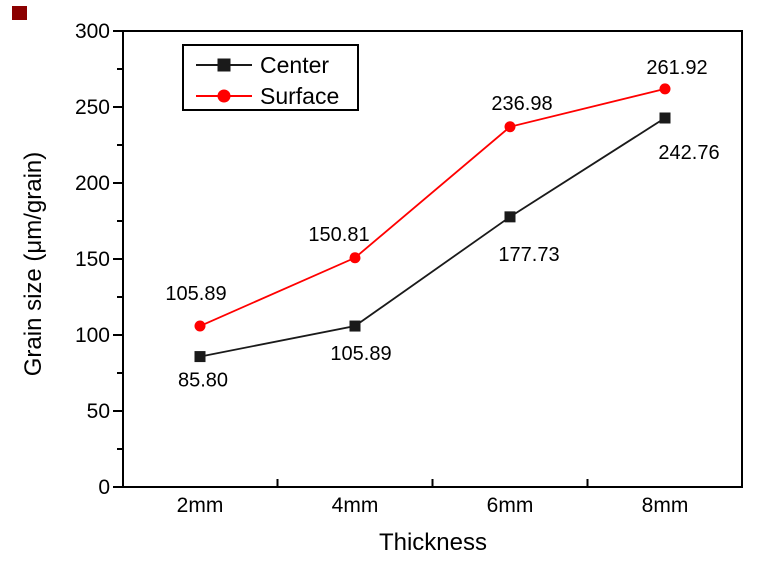  I want to click on x-category-label: 8mm, so click(665, 505).